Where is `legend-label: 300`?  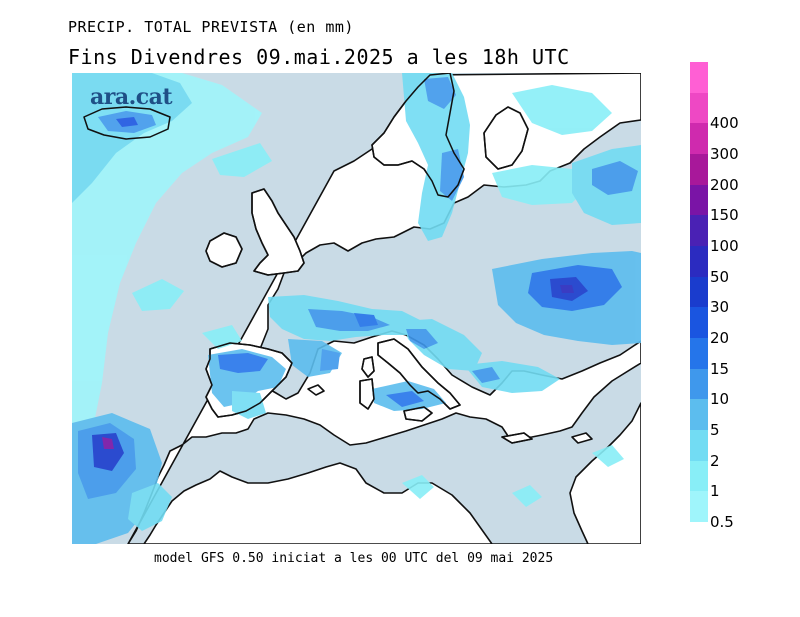
legend-label: 300 is located at coordinates (724, 154).